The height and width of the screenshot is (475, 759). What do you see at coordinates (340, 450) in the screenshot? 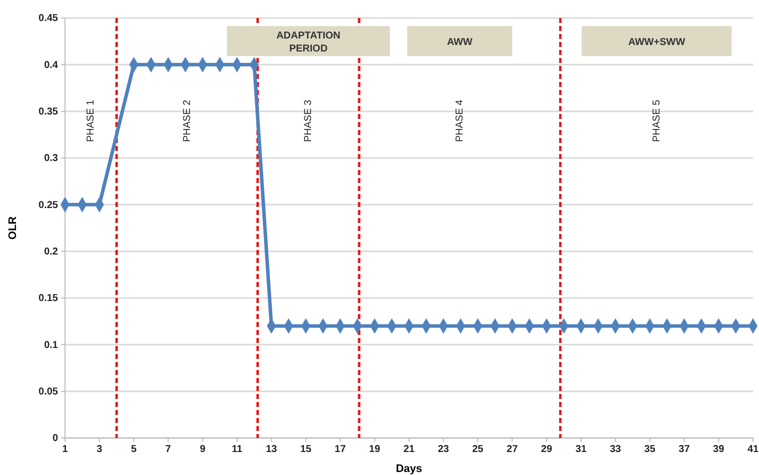
I see `x-tick-label: 17` at bounding box center [340, 450].